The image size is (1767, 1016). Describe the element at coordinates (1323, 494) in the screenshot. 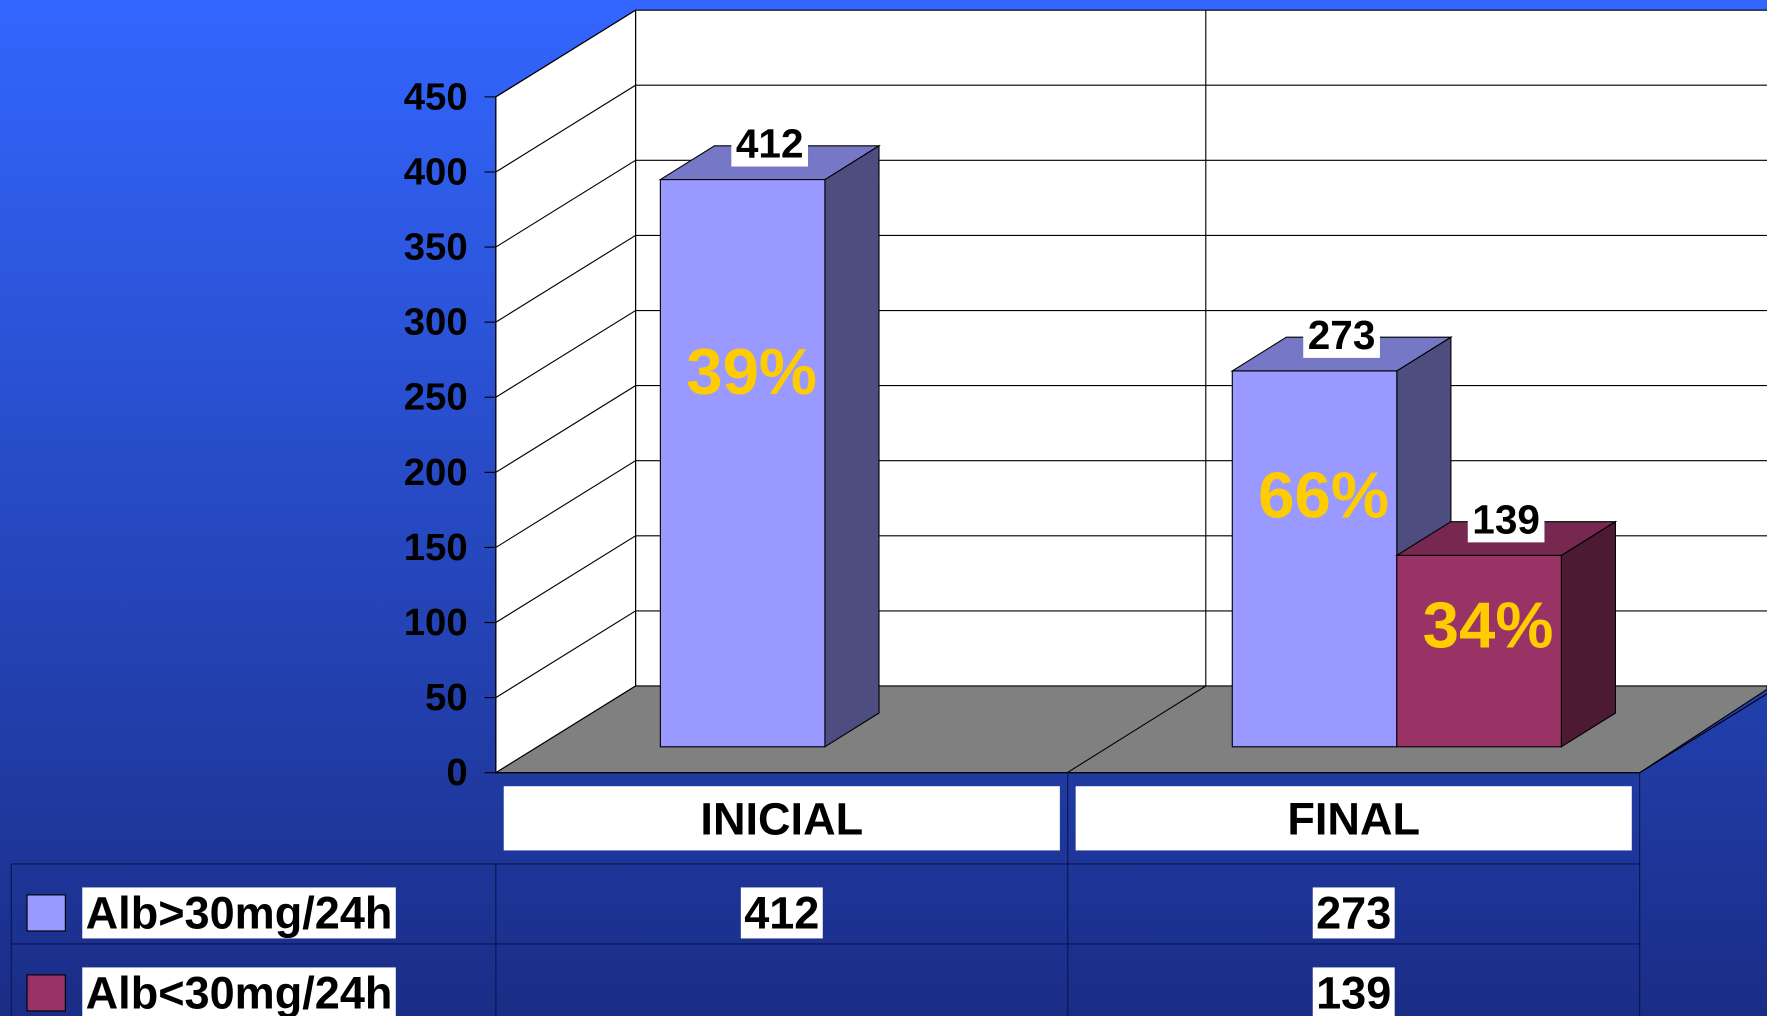

I see `percent-label: 66%` at that location.